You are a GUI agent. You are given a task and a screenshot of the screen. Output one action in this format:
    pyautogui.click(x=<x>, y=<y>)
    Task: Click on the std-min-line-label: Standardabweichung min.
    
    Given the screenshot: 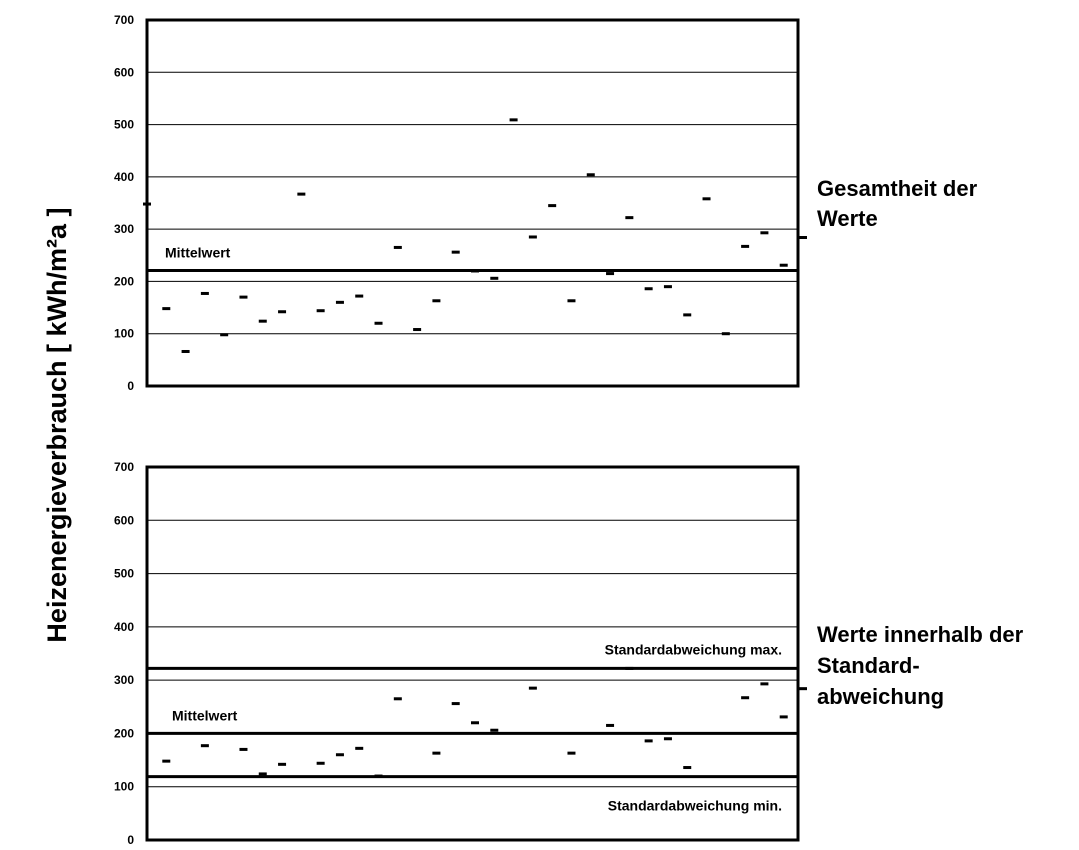 What is the action you would take?
    pyautogui.click(x=695, y=806)
    